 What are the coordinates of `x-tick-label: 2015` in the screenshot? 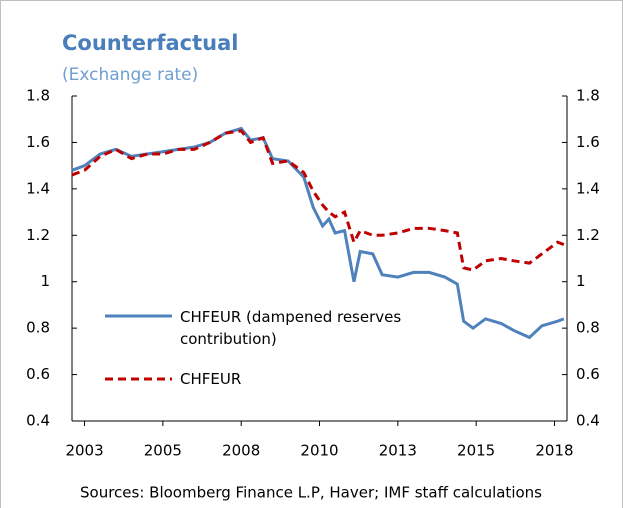 It's located at (476, 451).